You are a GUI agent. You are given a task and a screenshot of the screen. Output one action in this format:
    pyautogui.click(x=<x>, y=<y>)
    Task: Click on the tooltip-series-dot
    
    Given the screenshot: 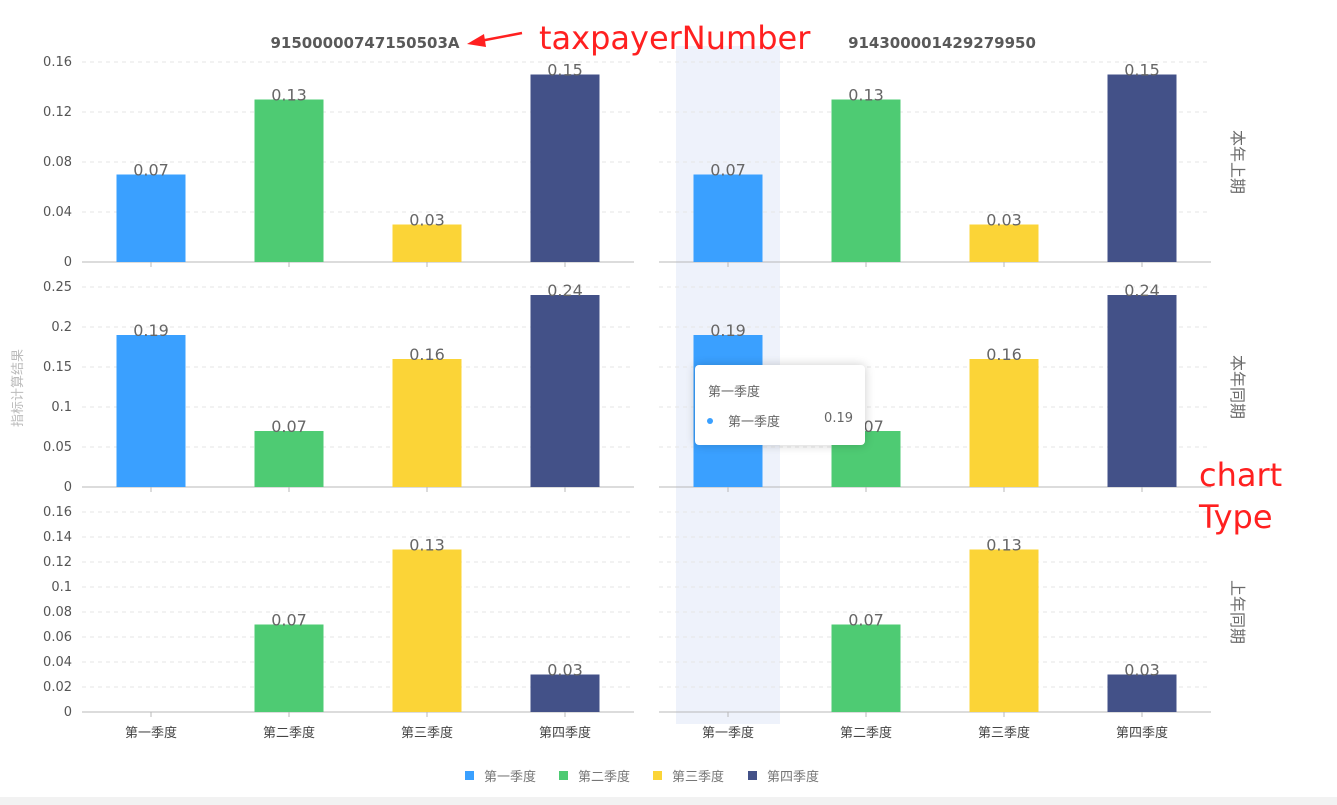 What is the action you would take?
    pyautogui.click(x=710, y=421)
    